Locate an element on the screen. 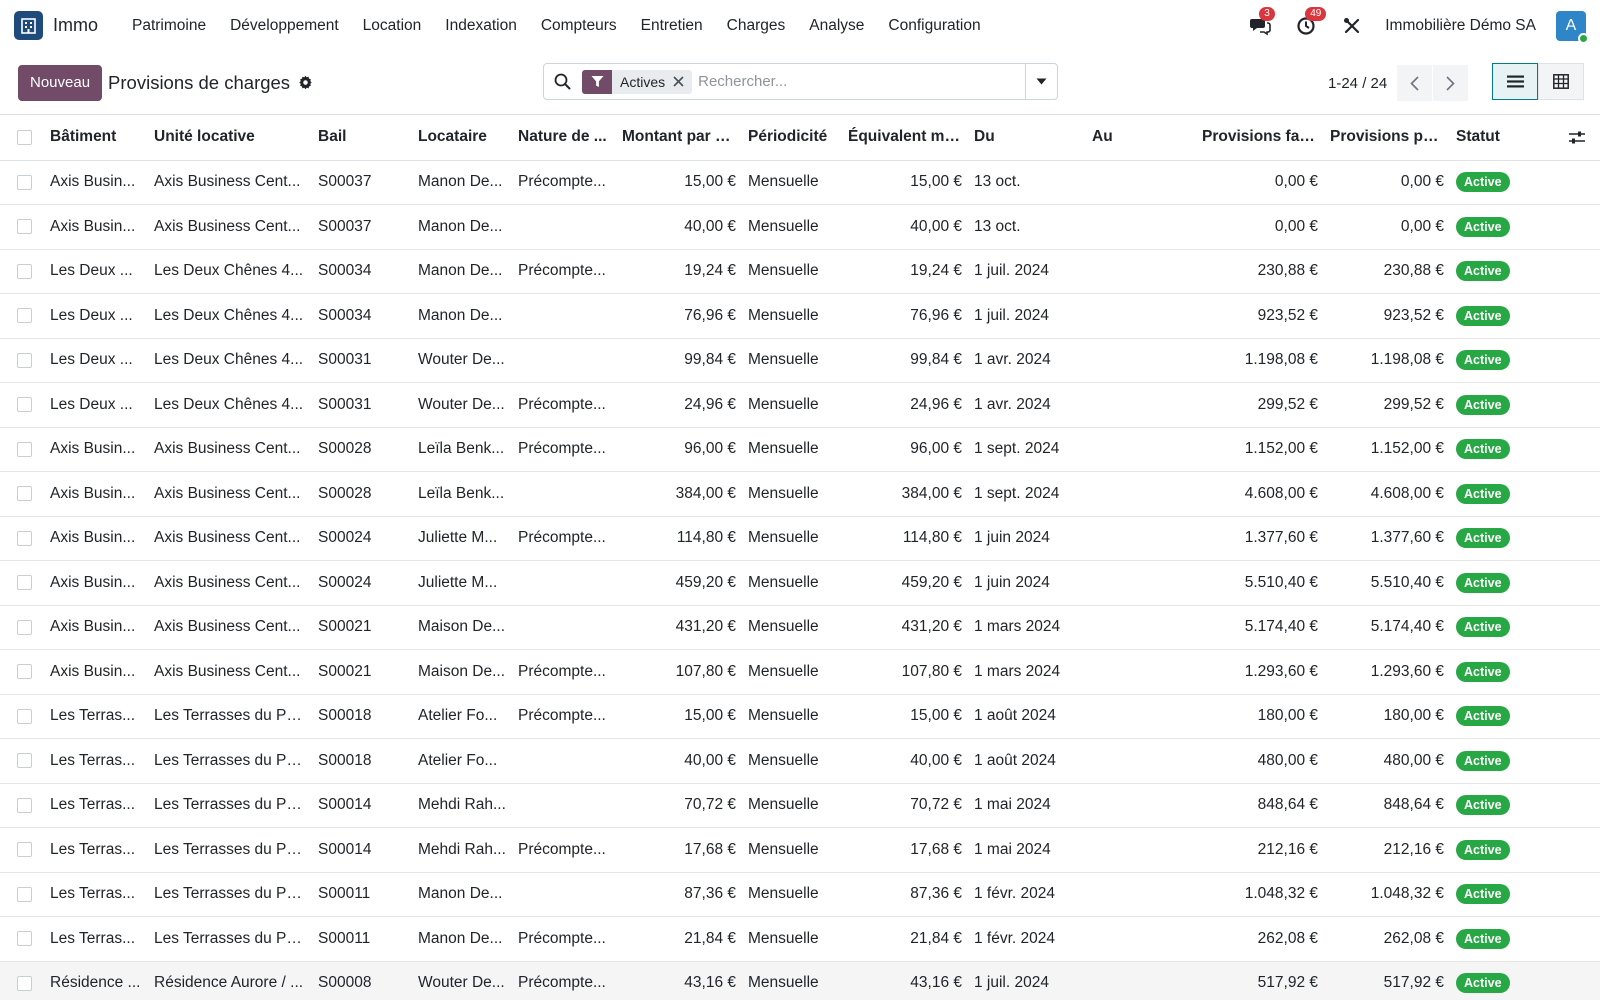 This screenshot has width=1600, height=1000. cell-provisions-payees: 848,64 € is located at coordinates (1413, 805).